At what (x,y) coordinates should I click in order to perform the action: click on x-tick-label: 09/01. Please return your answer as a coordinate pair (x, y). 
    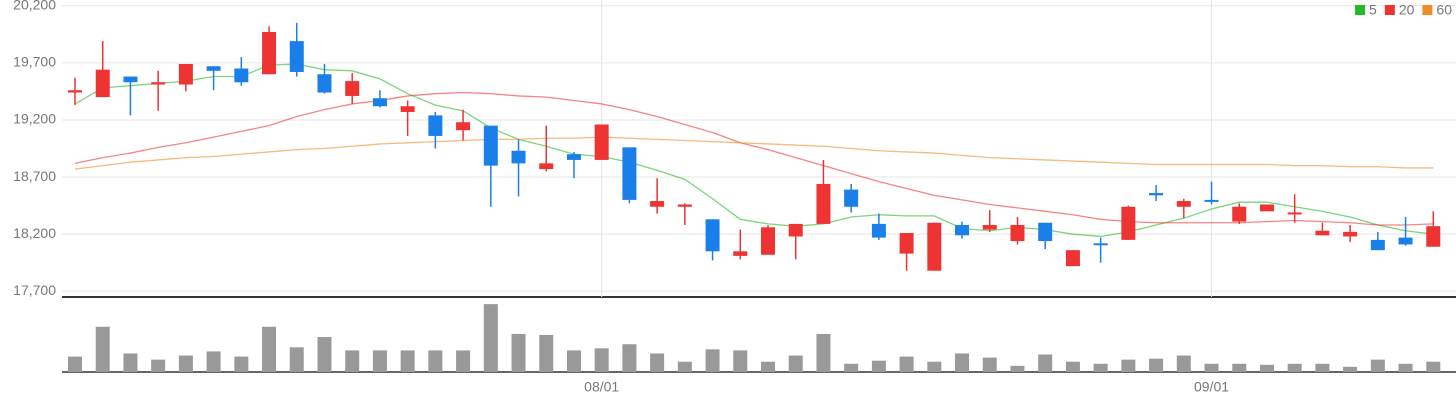
    Looking at the image, I should click on (1211, 387).